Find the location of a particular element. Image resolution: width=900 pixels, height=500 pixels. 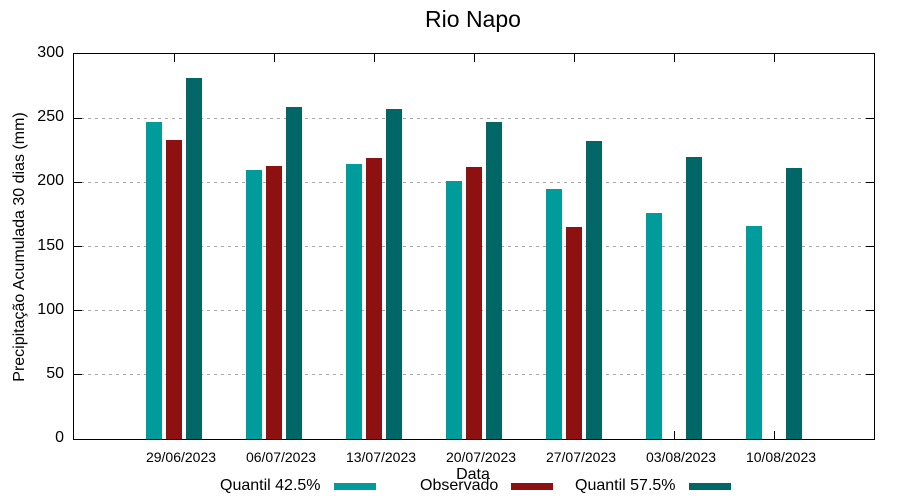

bar-observado-20-07-2023 is located at coordinates (474, 302).